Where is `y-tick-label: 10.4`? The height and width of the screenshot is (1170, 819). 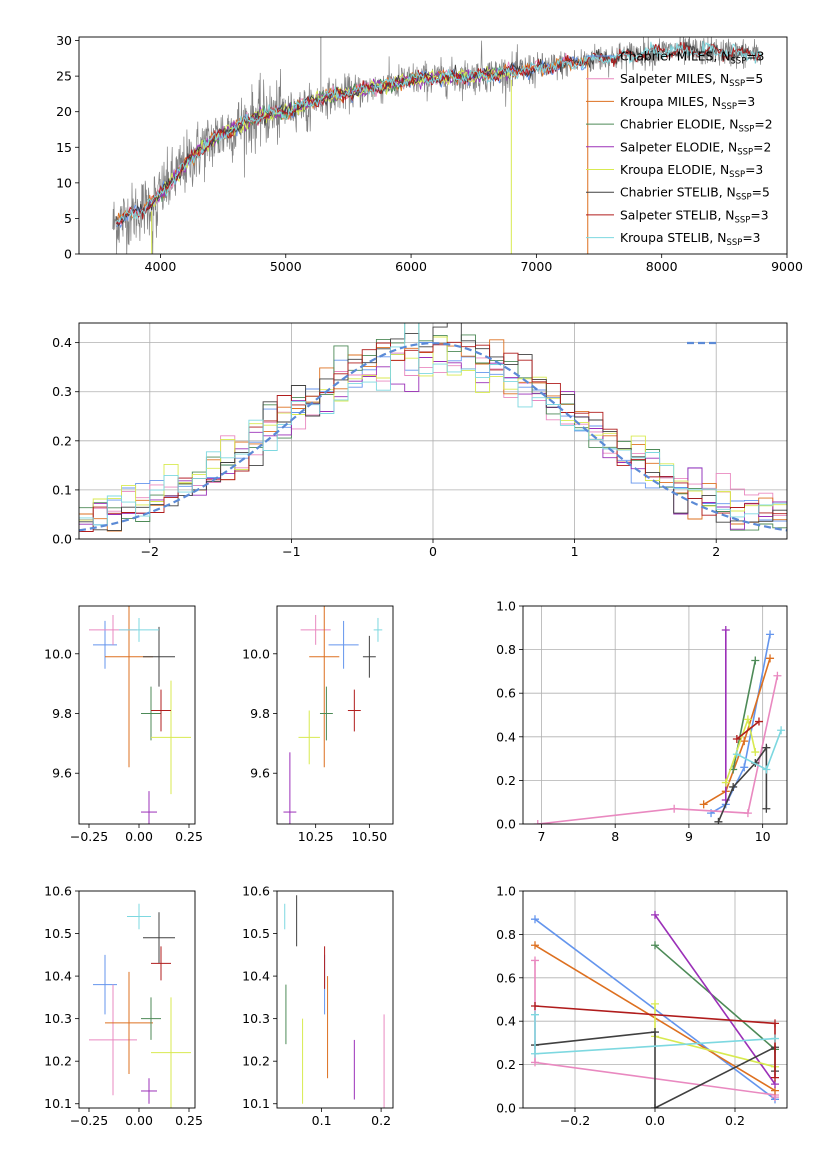 y-tick-label: 10.4 is located at coordinates (58, 976).